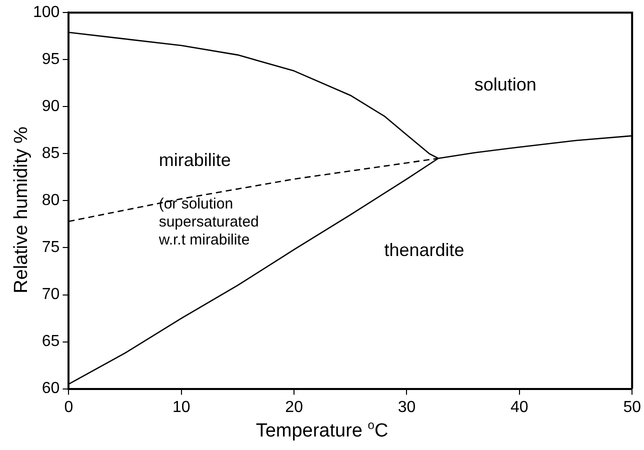 This screenshot has height=450, width=644. Describe the element at coordinates (51, 389) in the screenshot. I see `y-tick-label: 60` at that location.